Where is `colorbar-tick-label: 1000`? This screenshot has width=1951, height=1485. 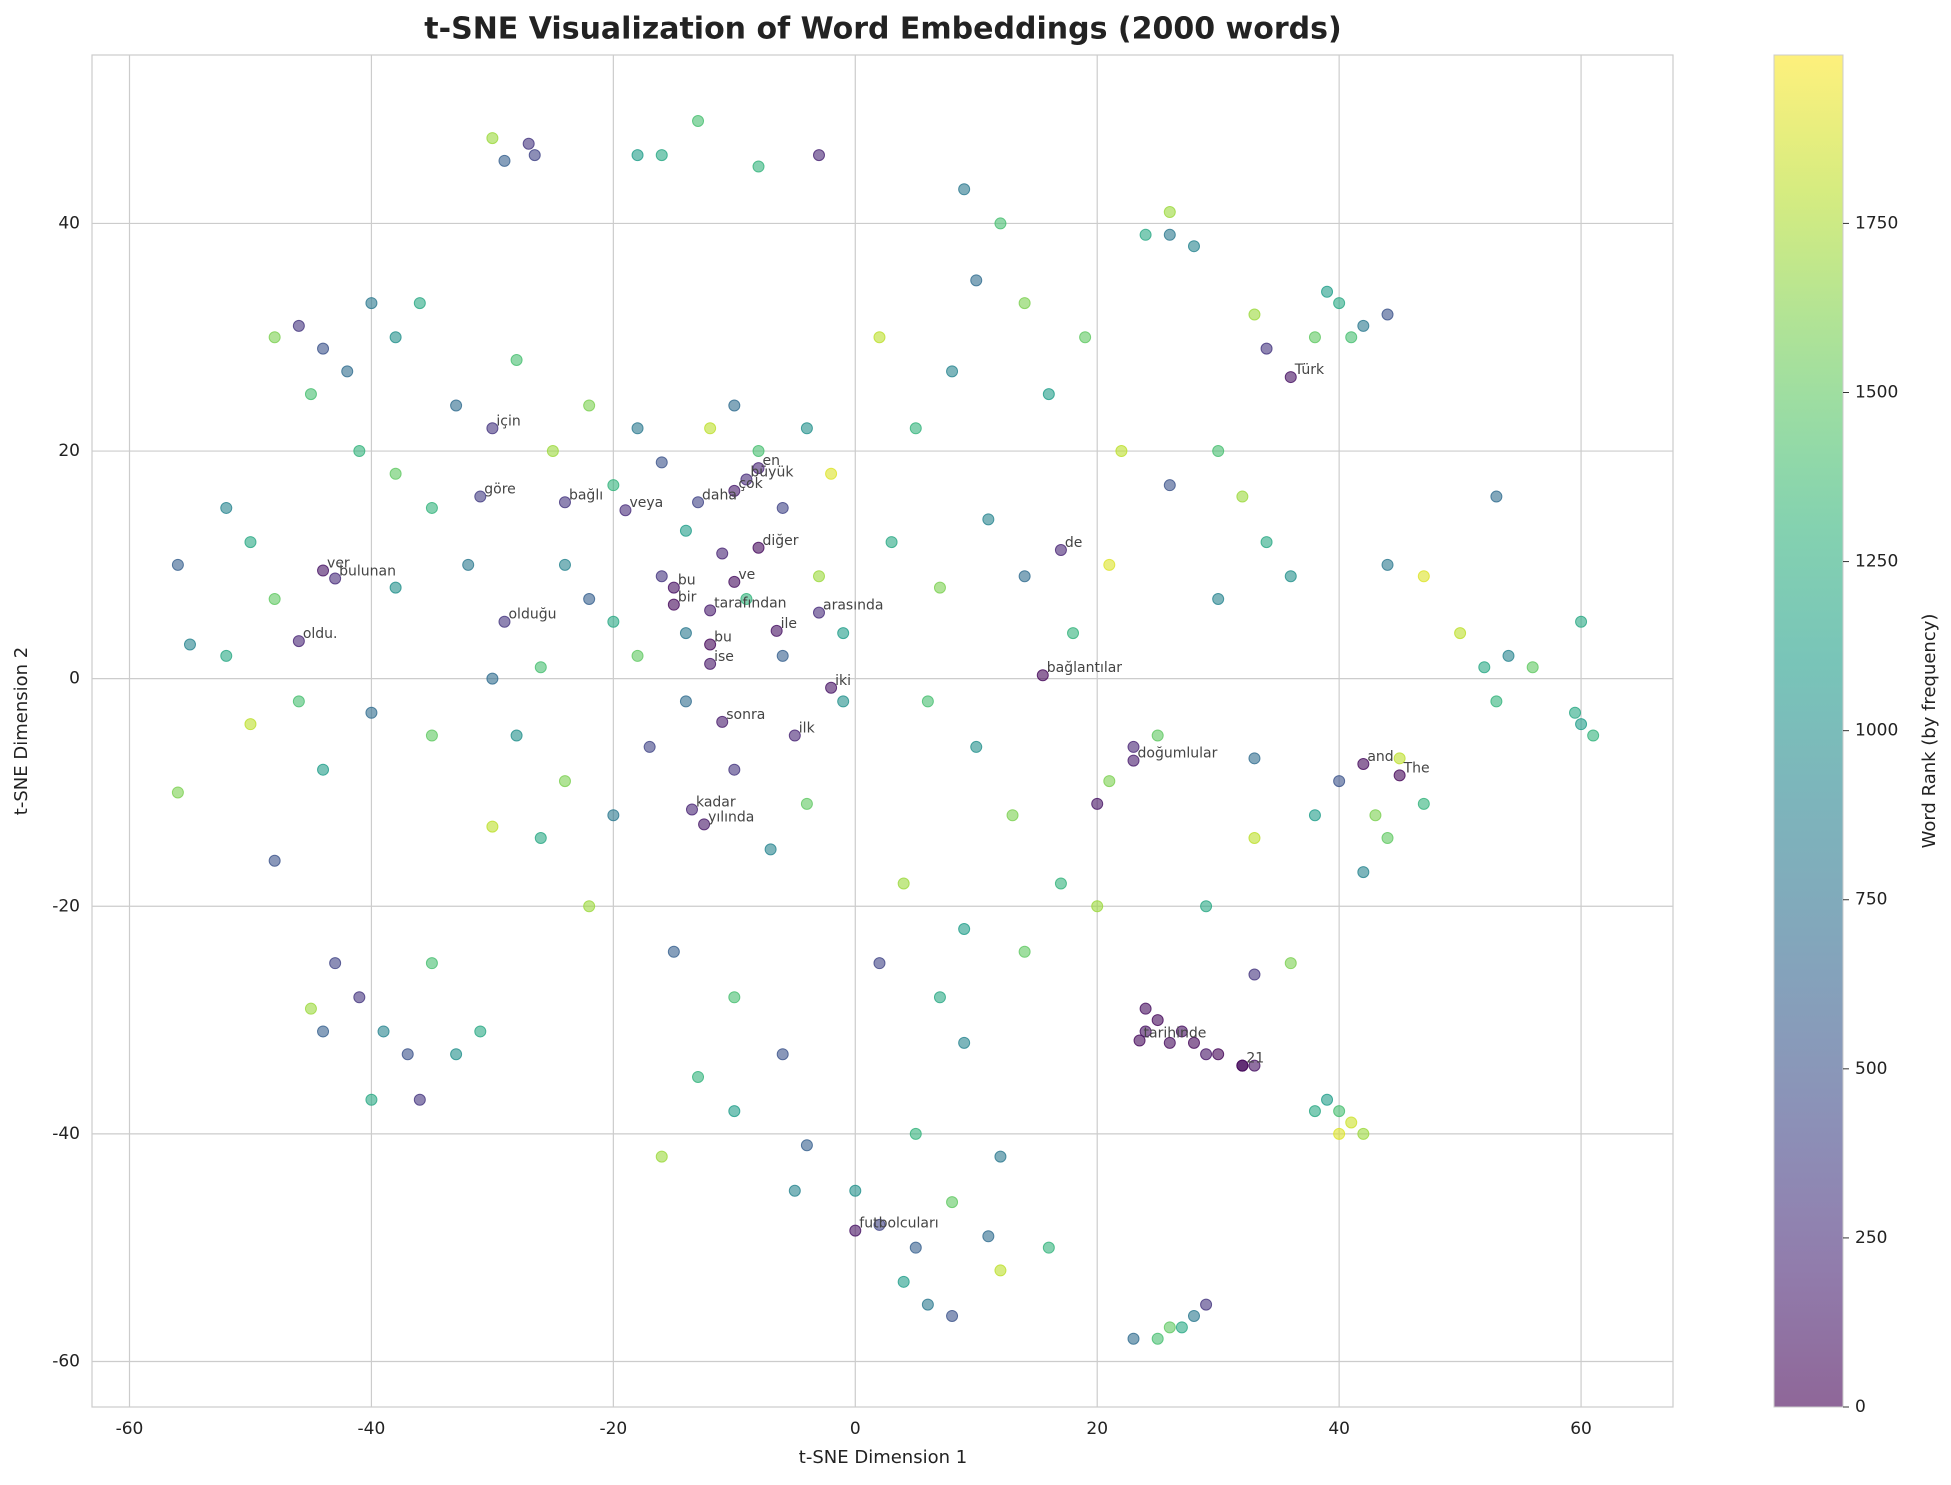
colorbar-tick-label: 1000 is located at coordinates (1876, 731).